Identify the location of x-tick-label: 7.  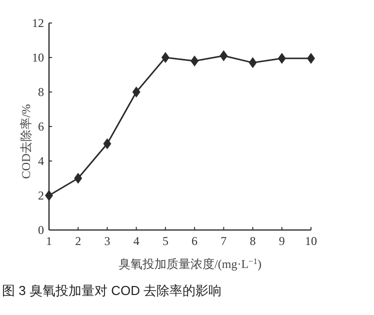
(223, 241).